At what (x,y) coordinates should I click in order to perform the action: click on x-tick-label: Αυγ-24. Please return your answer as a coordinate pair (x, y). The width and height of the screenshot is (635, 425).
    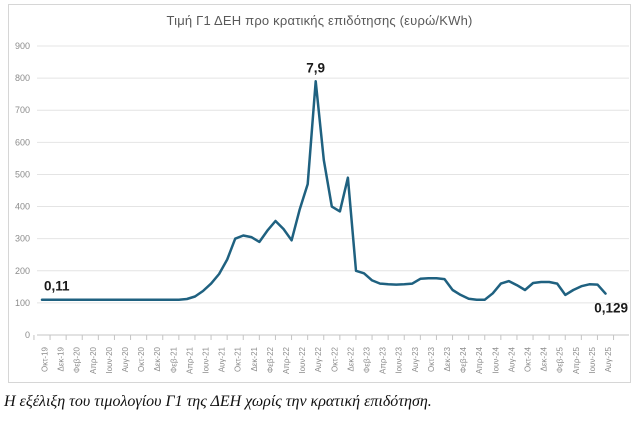
    Looking at the image, I should click on (511, 359).